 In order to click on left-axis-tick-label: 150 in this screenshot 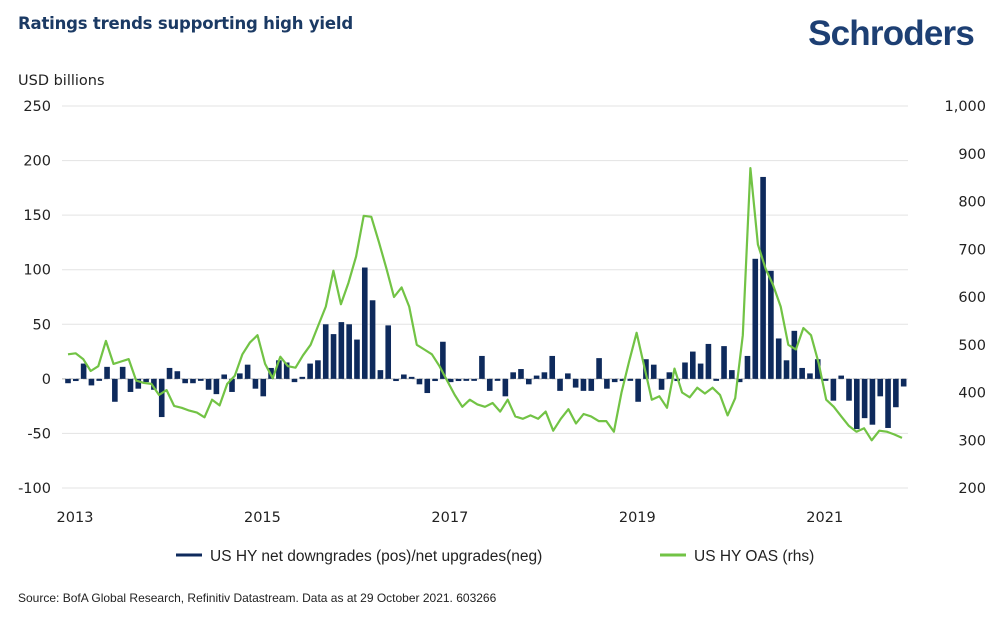, I will do `click(37, 216)`.